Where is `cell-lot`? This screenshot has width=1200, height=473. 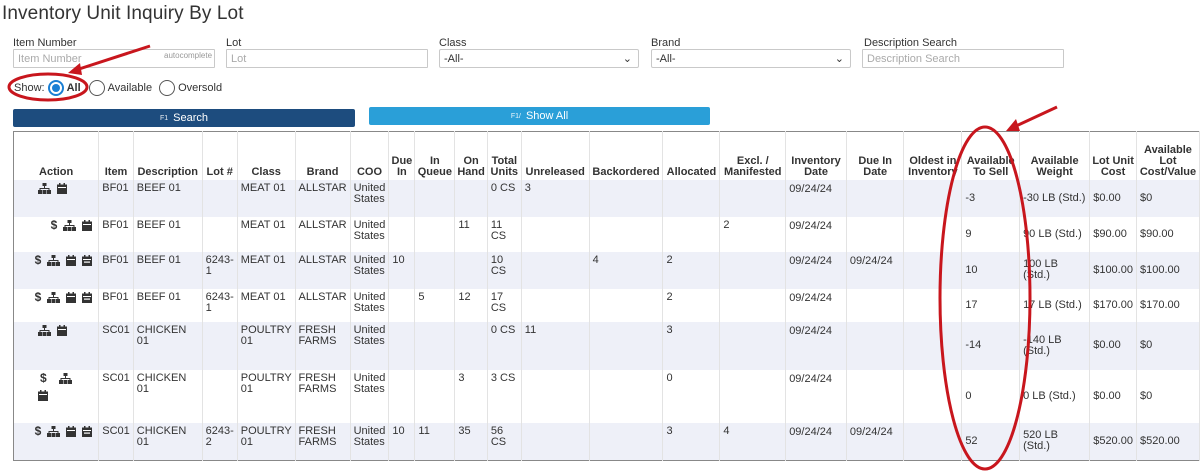 cell-lot is located at coordinates (220, 345).